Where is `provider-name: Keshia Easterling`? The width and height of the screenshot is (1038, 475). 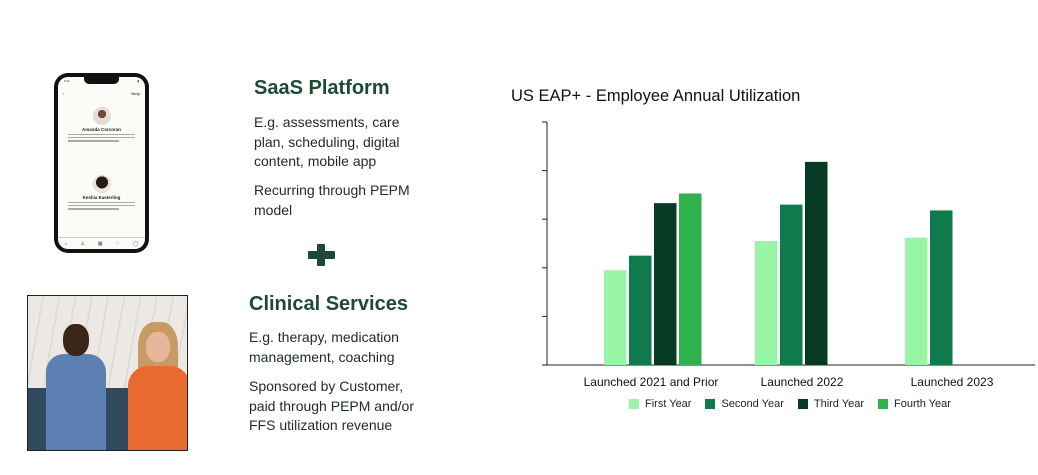 provider-name: Keshia Easterling is located at coordinates (101, 197).